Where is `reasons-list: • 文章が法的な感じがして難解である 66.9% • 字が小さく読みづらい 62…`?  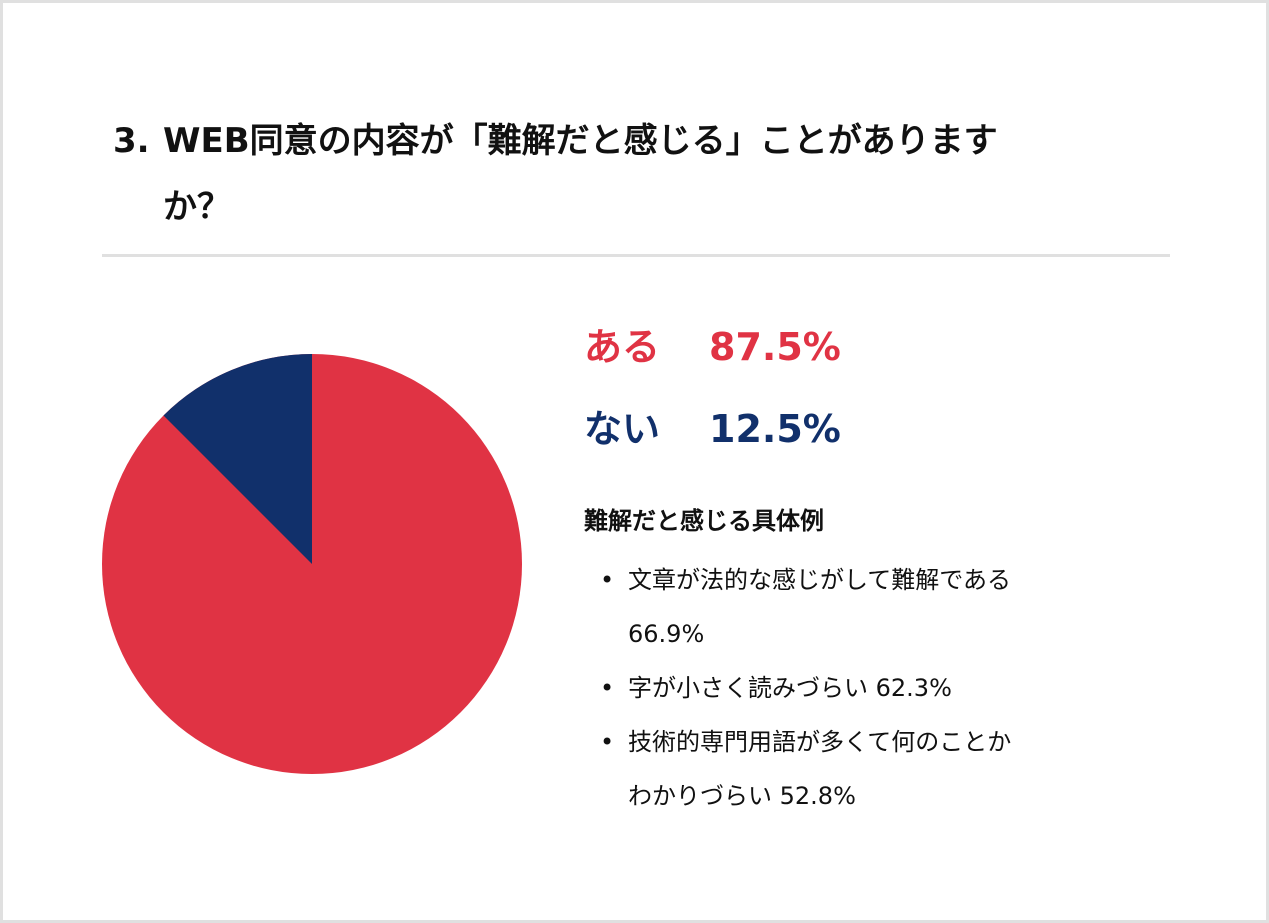 reasons-list: • 文章が法的な感じがして難解である 66.9% • 字が小さく読みづらい 62… is located at coordinates (860, 688).